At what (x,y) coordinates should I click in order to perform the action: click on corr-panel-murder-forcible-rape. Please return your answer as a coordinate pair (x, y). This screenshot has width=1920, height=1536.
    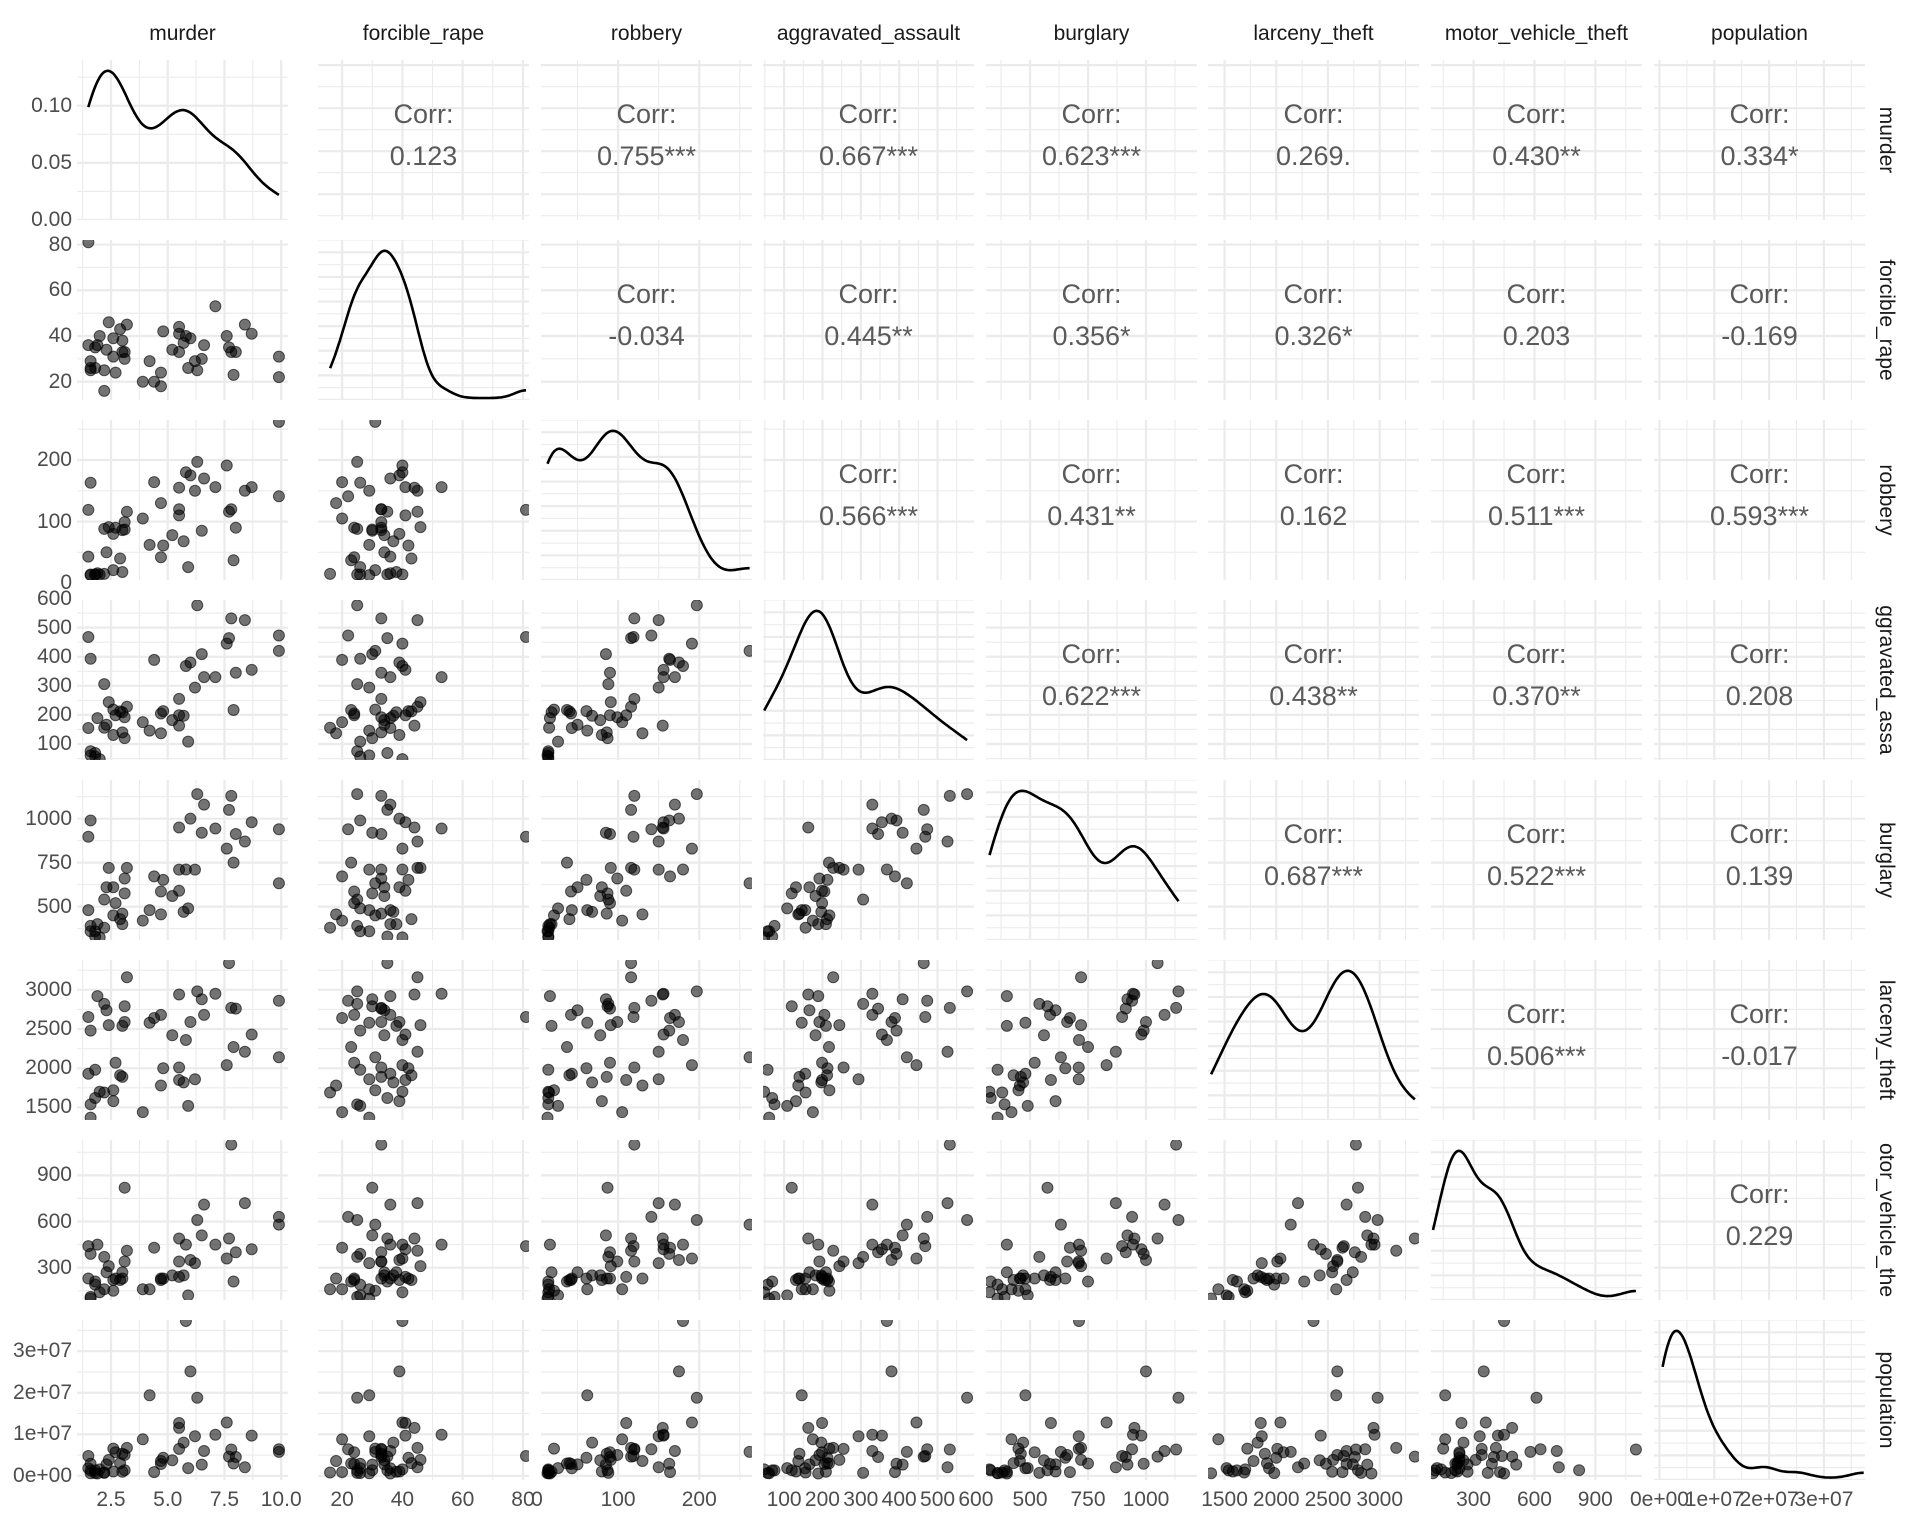
    Looking at the image, I should click on (423, 140).